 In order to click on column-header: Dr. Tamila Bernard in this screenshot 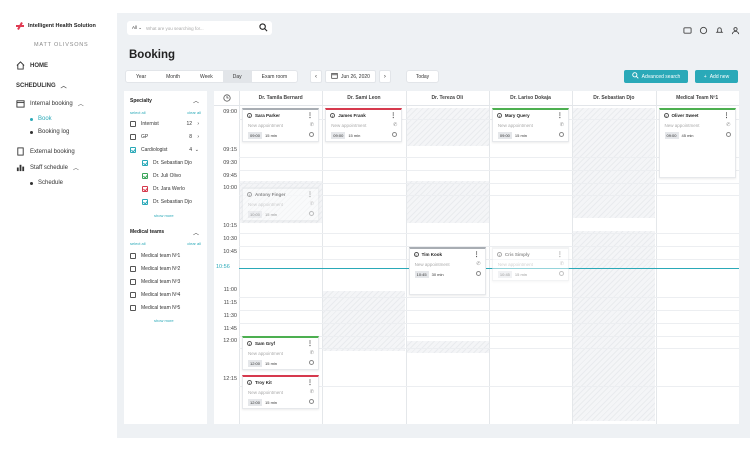, I will do `click(280, 98)`.